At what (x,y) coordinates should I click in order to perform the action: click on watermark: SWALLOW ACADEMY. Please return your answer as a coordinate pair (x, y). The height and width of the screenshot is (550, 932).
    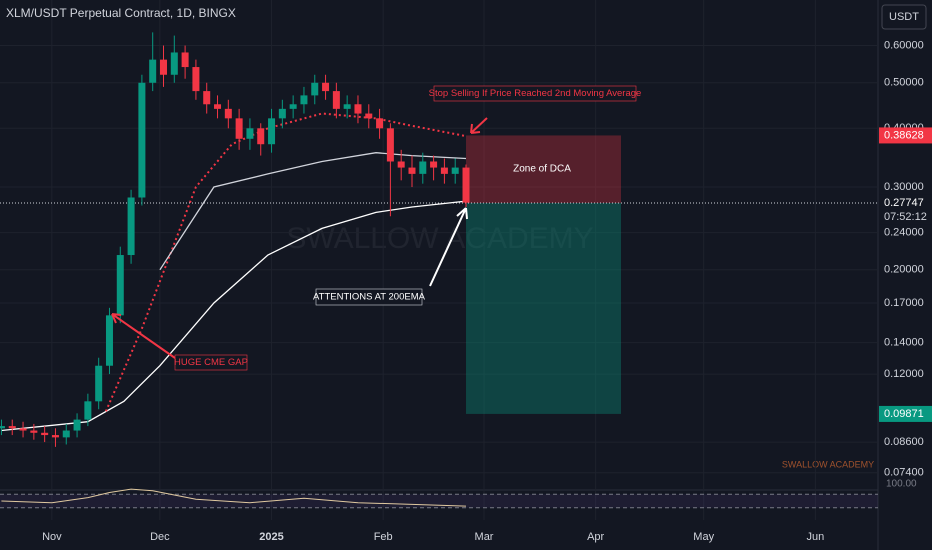
    Looking at the image, I should click on (439, 238).